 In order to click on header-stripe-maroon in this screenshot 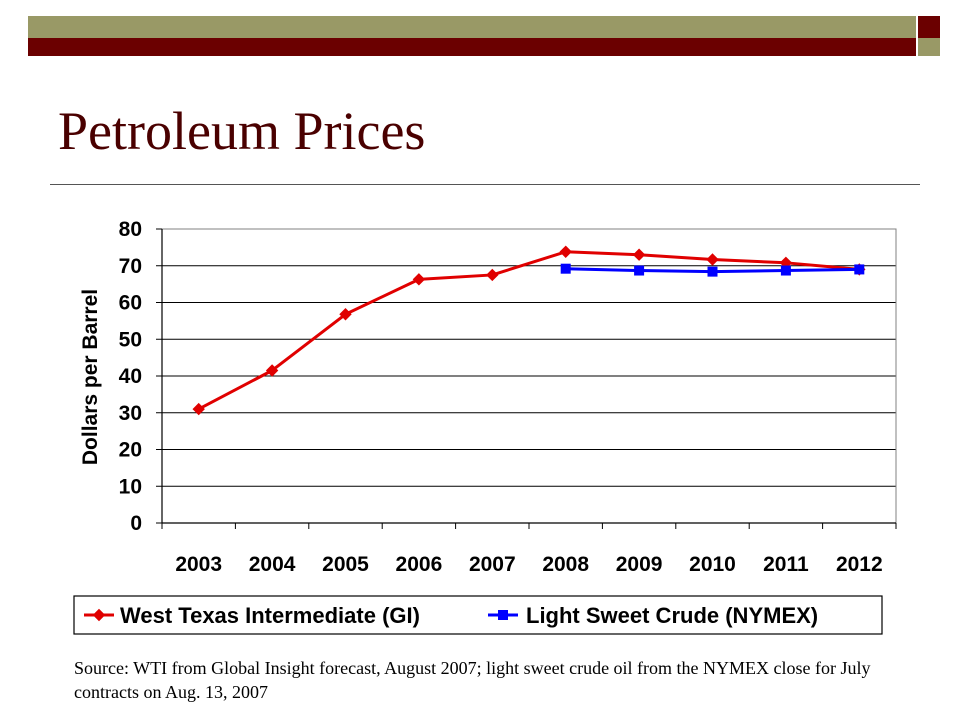, I will do `click(472, 47)`.